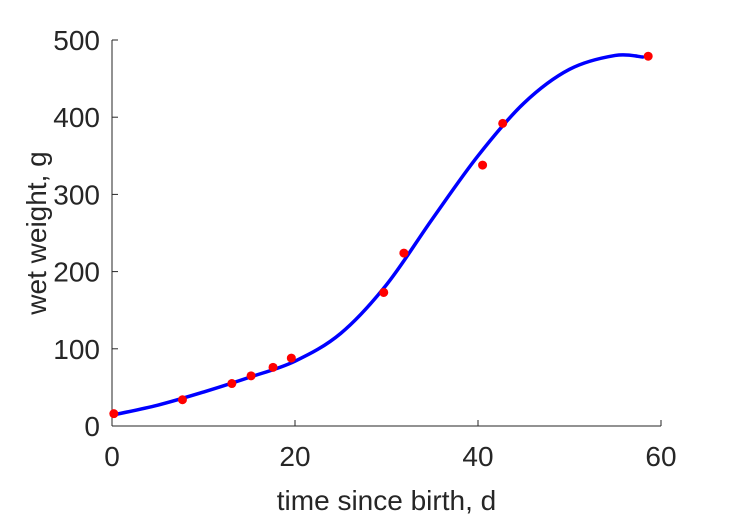 This screenshot has width=729, height=521. Describe the element at coordinates (92, 426) in the screenshot. I see `y-tick-label: 0` at that location.